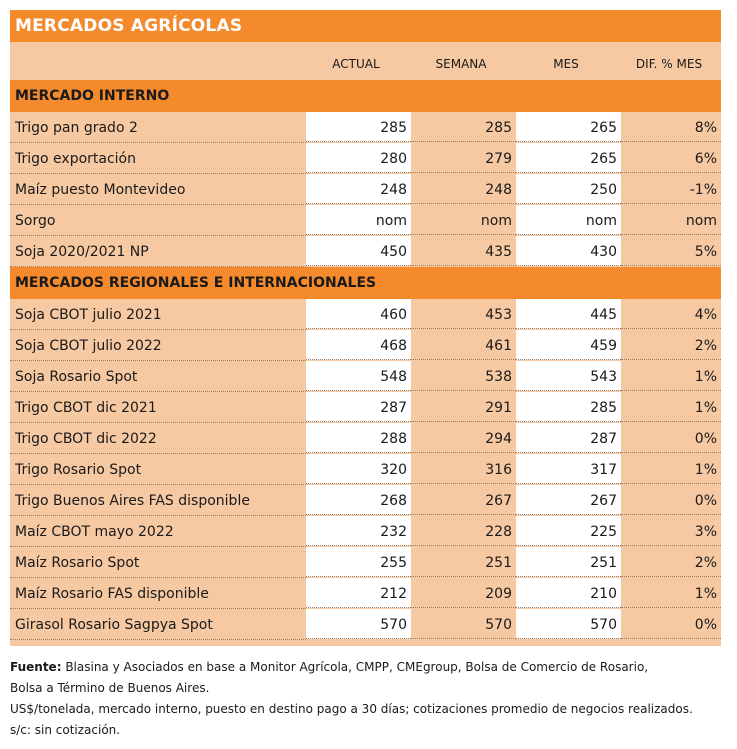 This screenshot has height=749, width=737. Describe the element at coordinates (566, 64) in the screenshot. I see `column-header-mes: MES` at that location.